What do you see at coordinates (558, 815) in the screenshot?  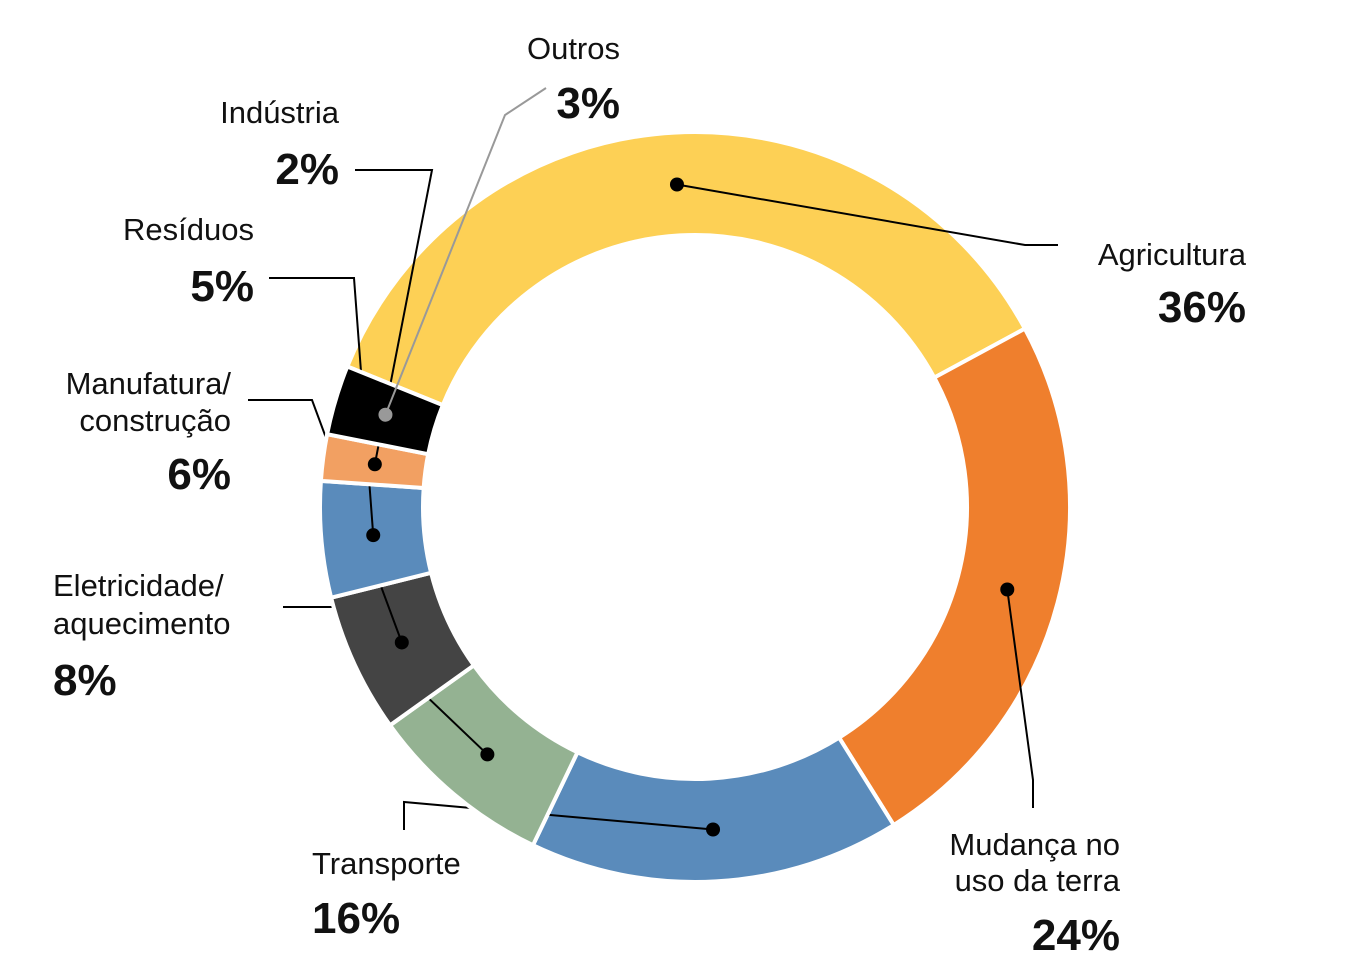 I see `leader-line-transporte` at bounding box center [558, 815].